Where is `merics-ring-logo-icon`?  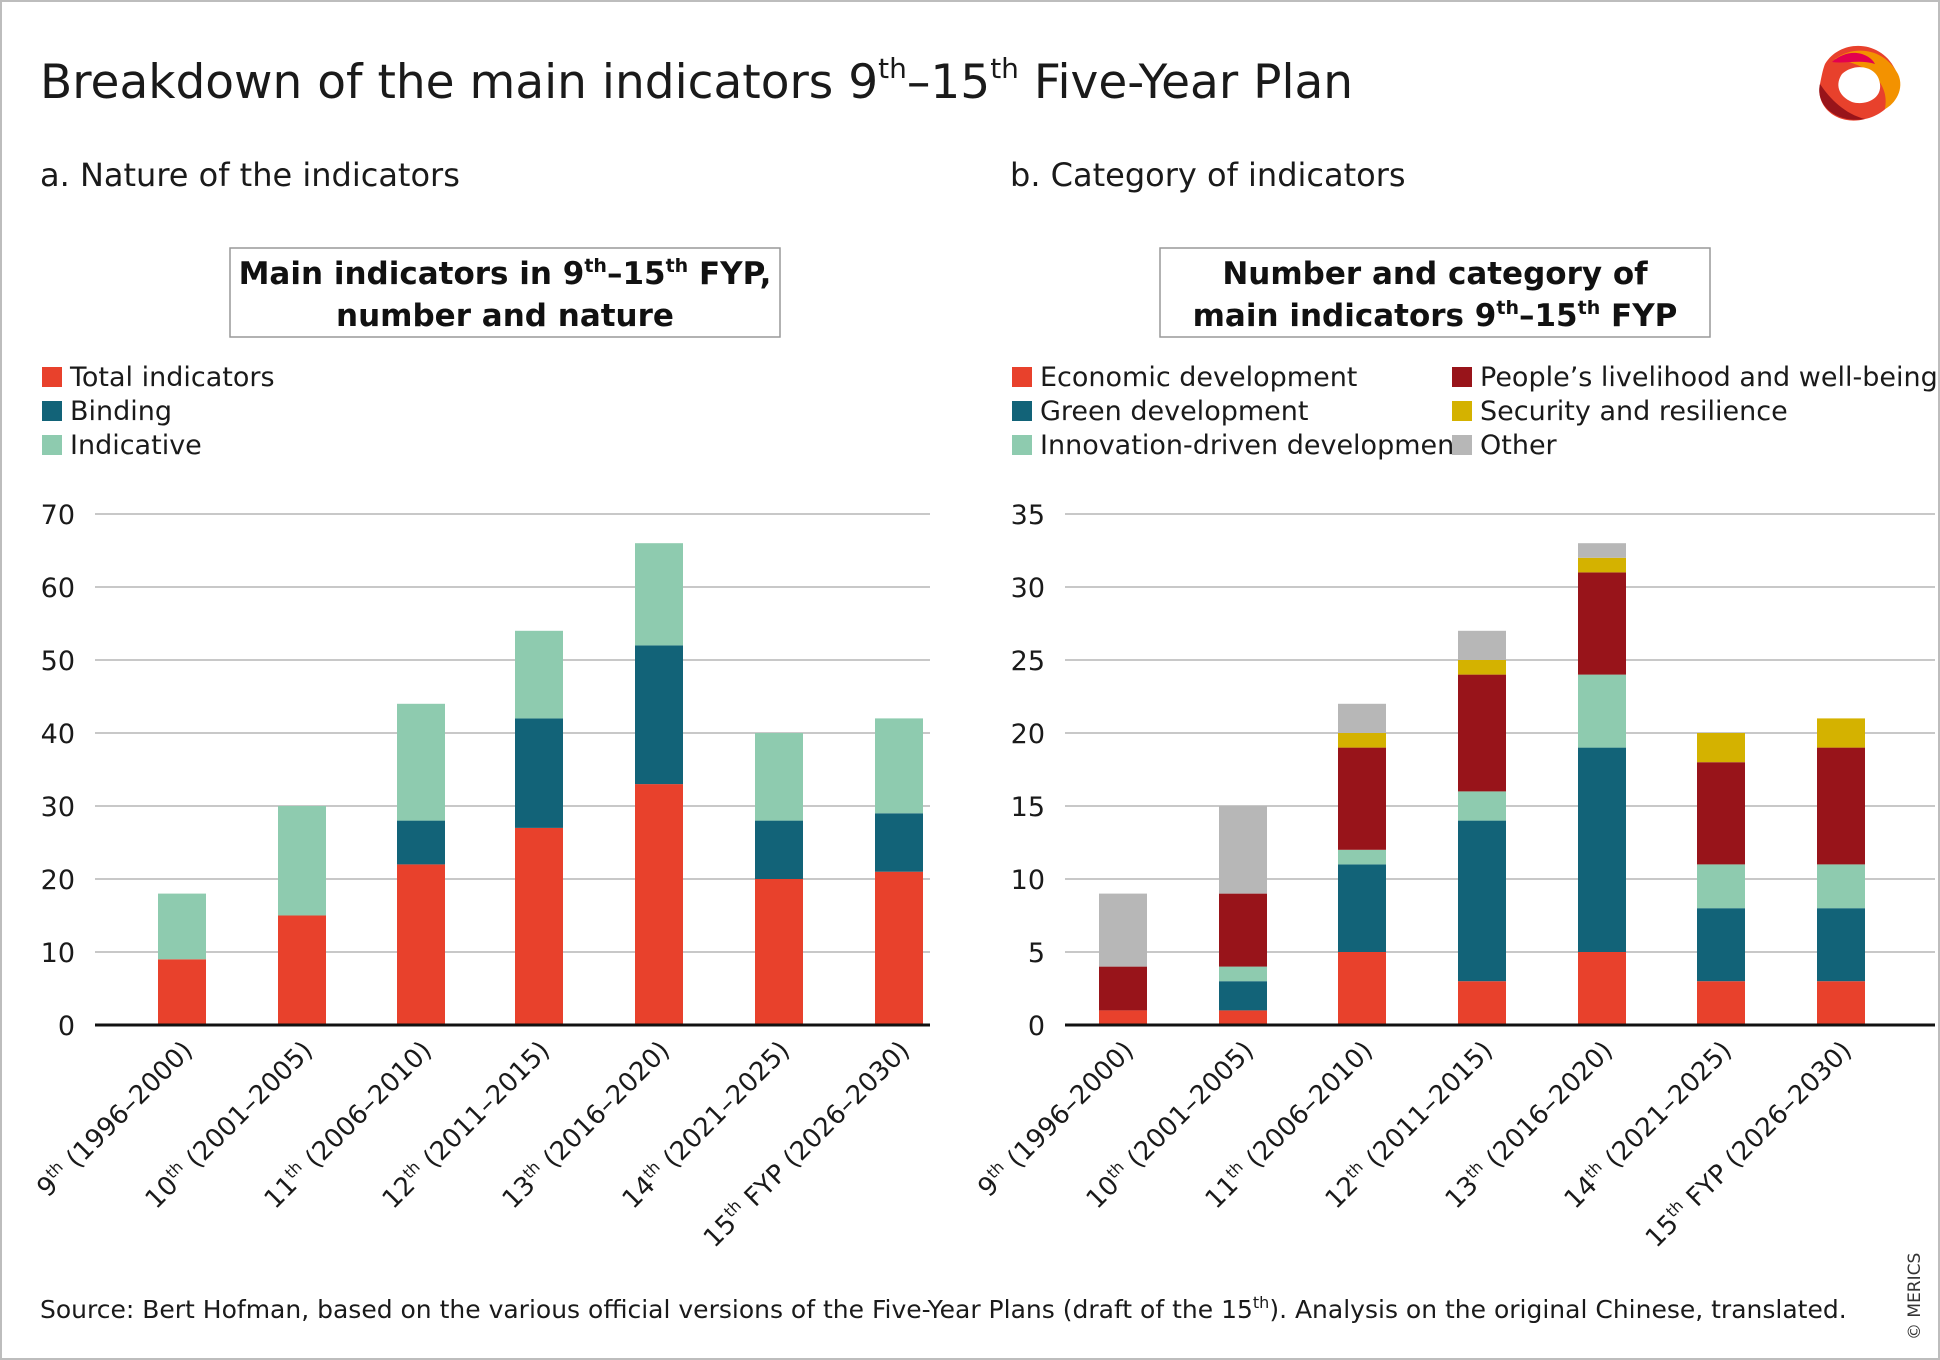 merics-ring-logo-icon is located at coordinates (1860, 83).